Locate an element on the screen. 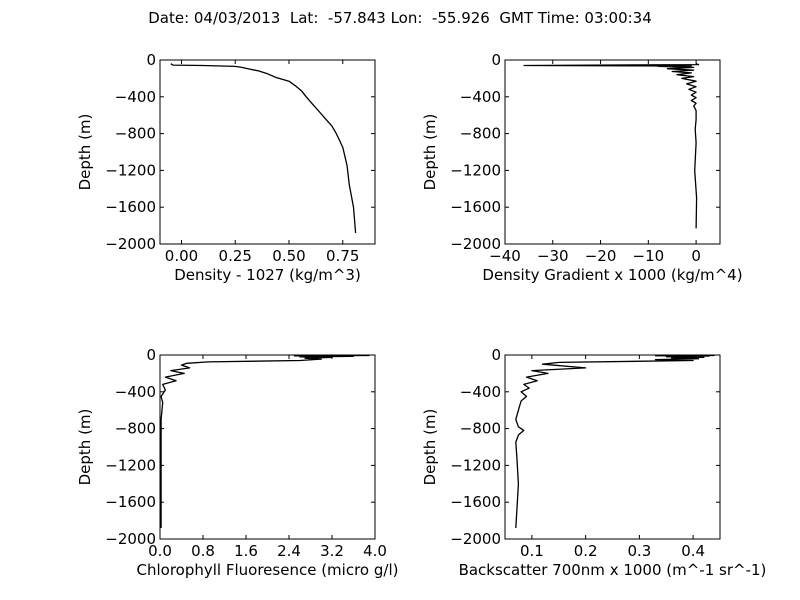  x-axis-label: Density Gradient x 1000 (kg/m^4) is located at coordinates (612, 275).